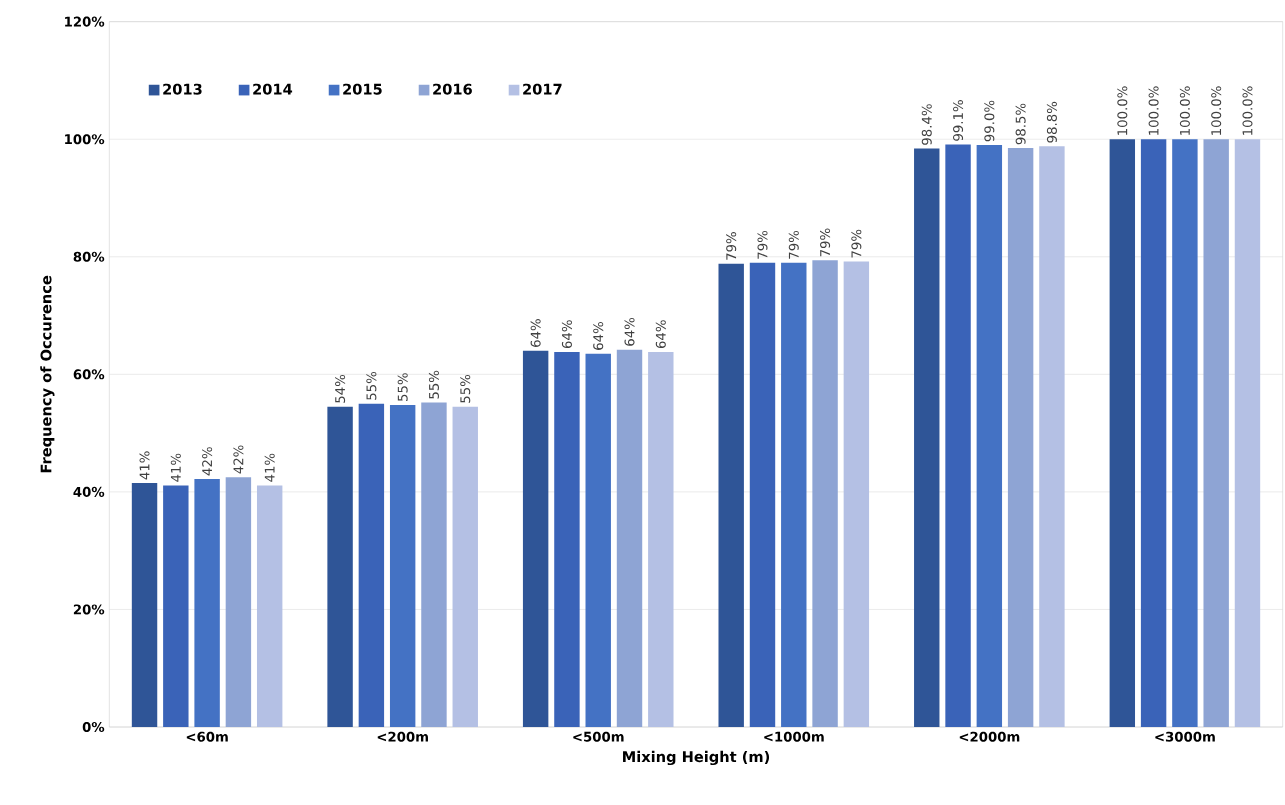 The width and height of the screenshot is (1285, 805). What do you see at coordinates (598, 736) in the screenshot?
I see `x-tick-label: <500m` at bounding box center [598, 736].